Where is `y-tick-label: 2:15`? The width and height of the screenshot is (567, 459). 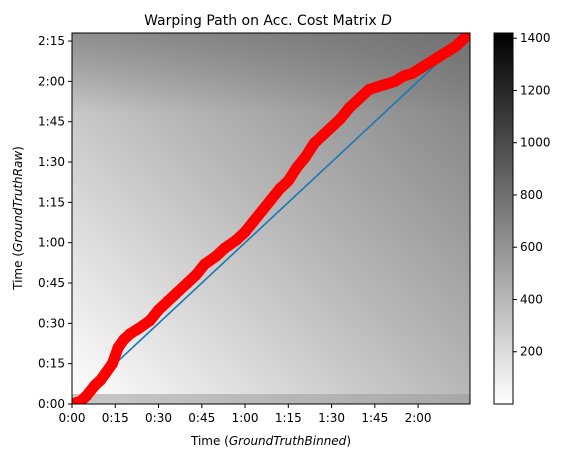
y-tick-label: 2:15 is located at coordinates (51, 41).